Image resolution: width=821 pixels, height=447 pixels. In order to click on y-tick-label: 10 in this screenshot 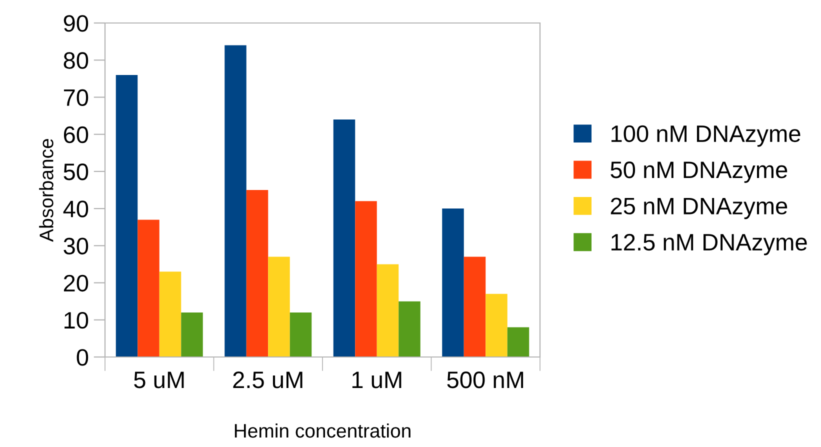, I will do `click(76, 320)`.